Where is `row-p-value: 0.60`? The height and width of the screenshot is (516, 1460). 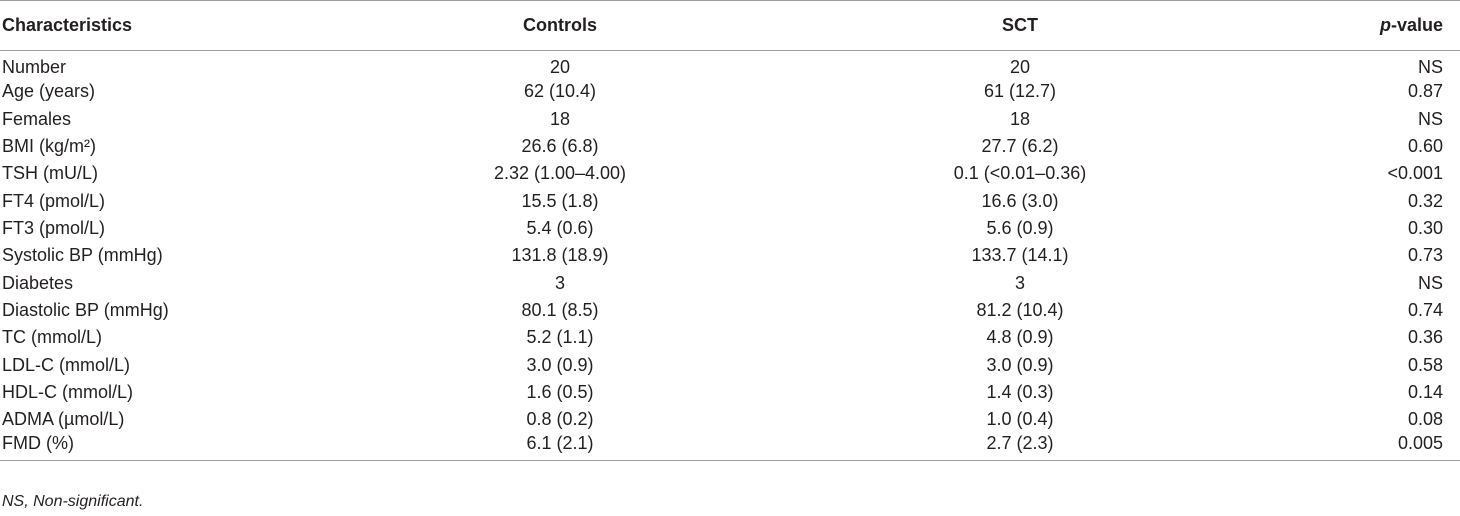
row-p-value: 0.60 is located at coordinates (1425, 145).